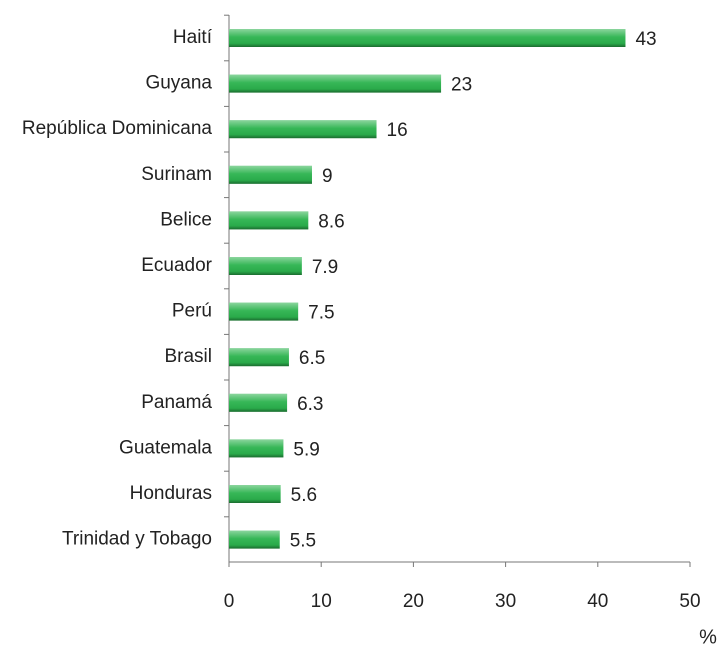  What do you see at coordinates (176, 174) in the screenshot?
I see `y-tick-label: Surinam` at bounding box center [176, 174].